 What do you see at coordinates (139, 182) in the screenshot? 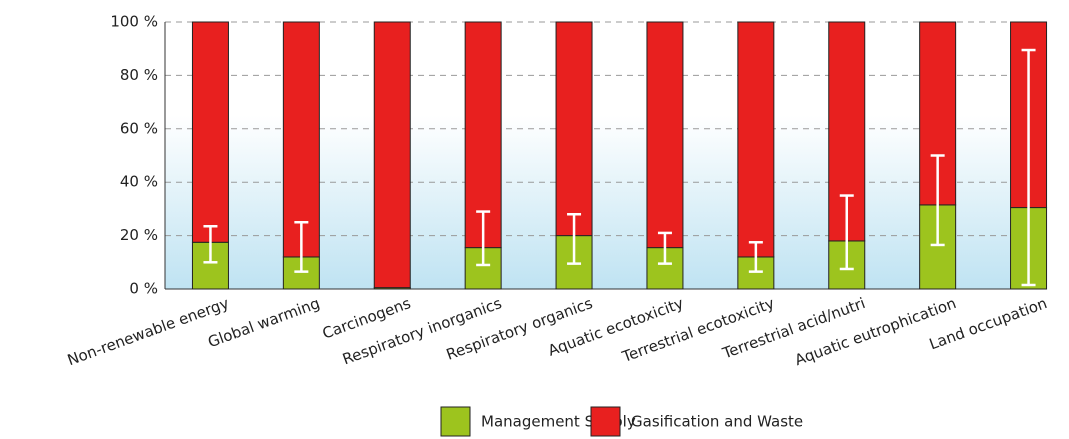
I see `y-tick-label: 40 %` at bounding box center [139, 182].